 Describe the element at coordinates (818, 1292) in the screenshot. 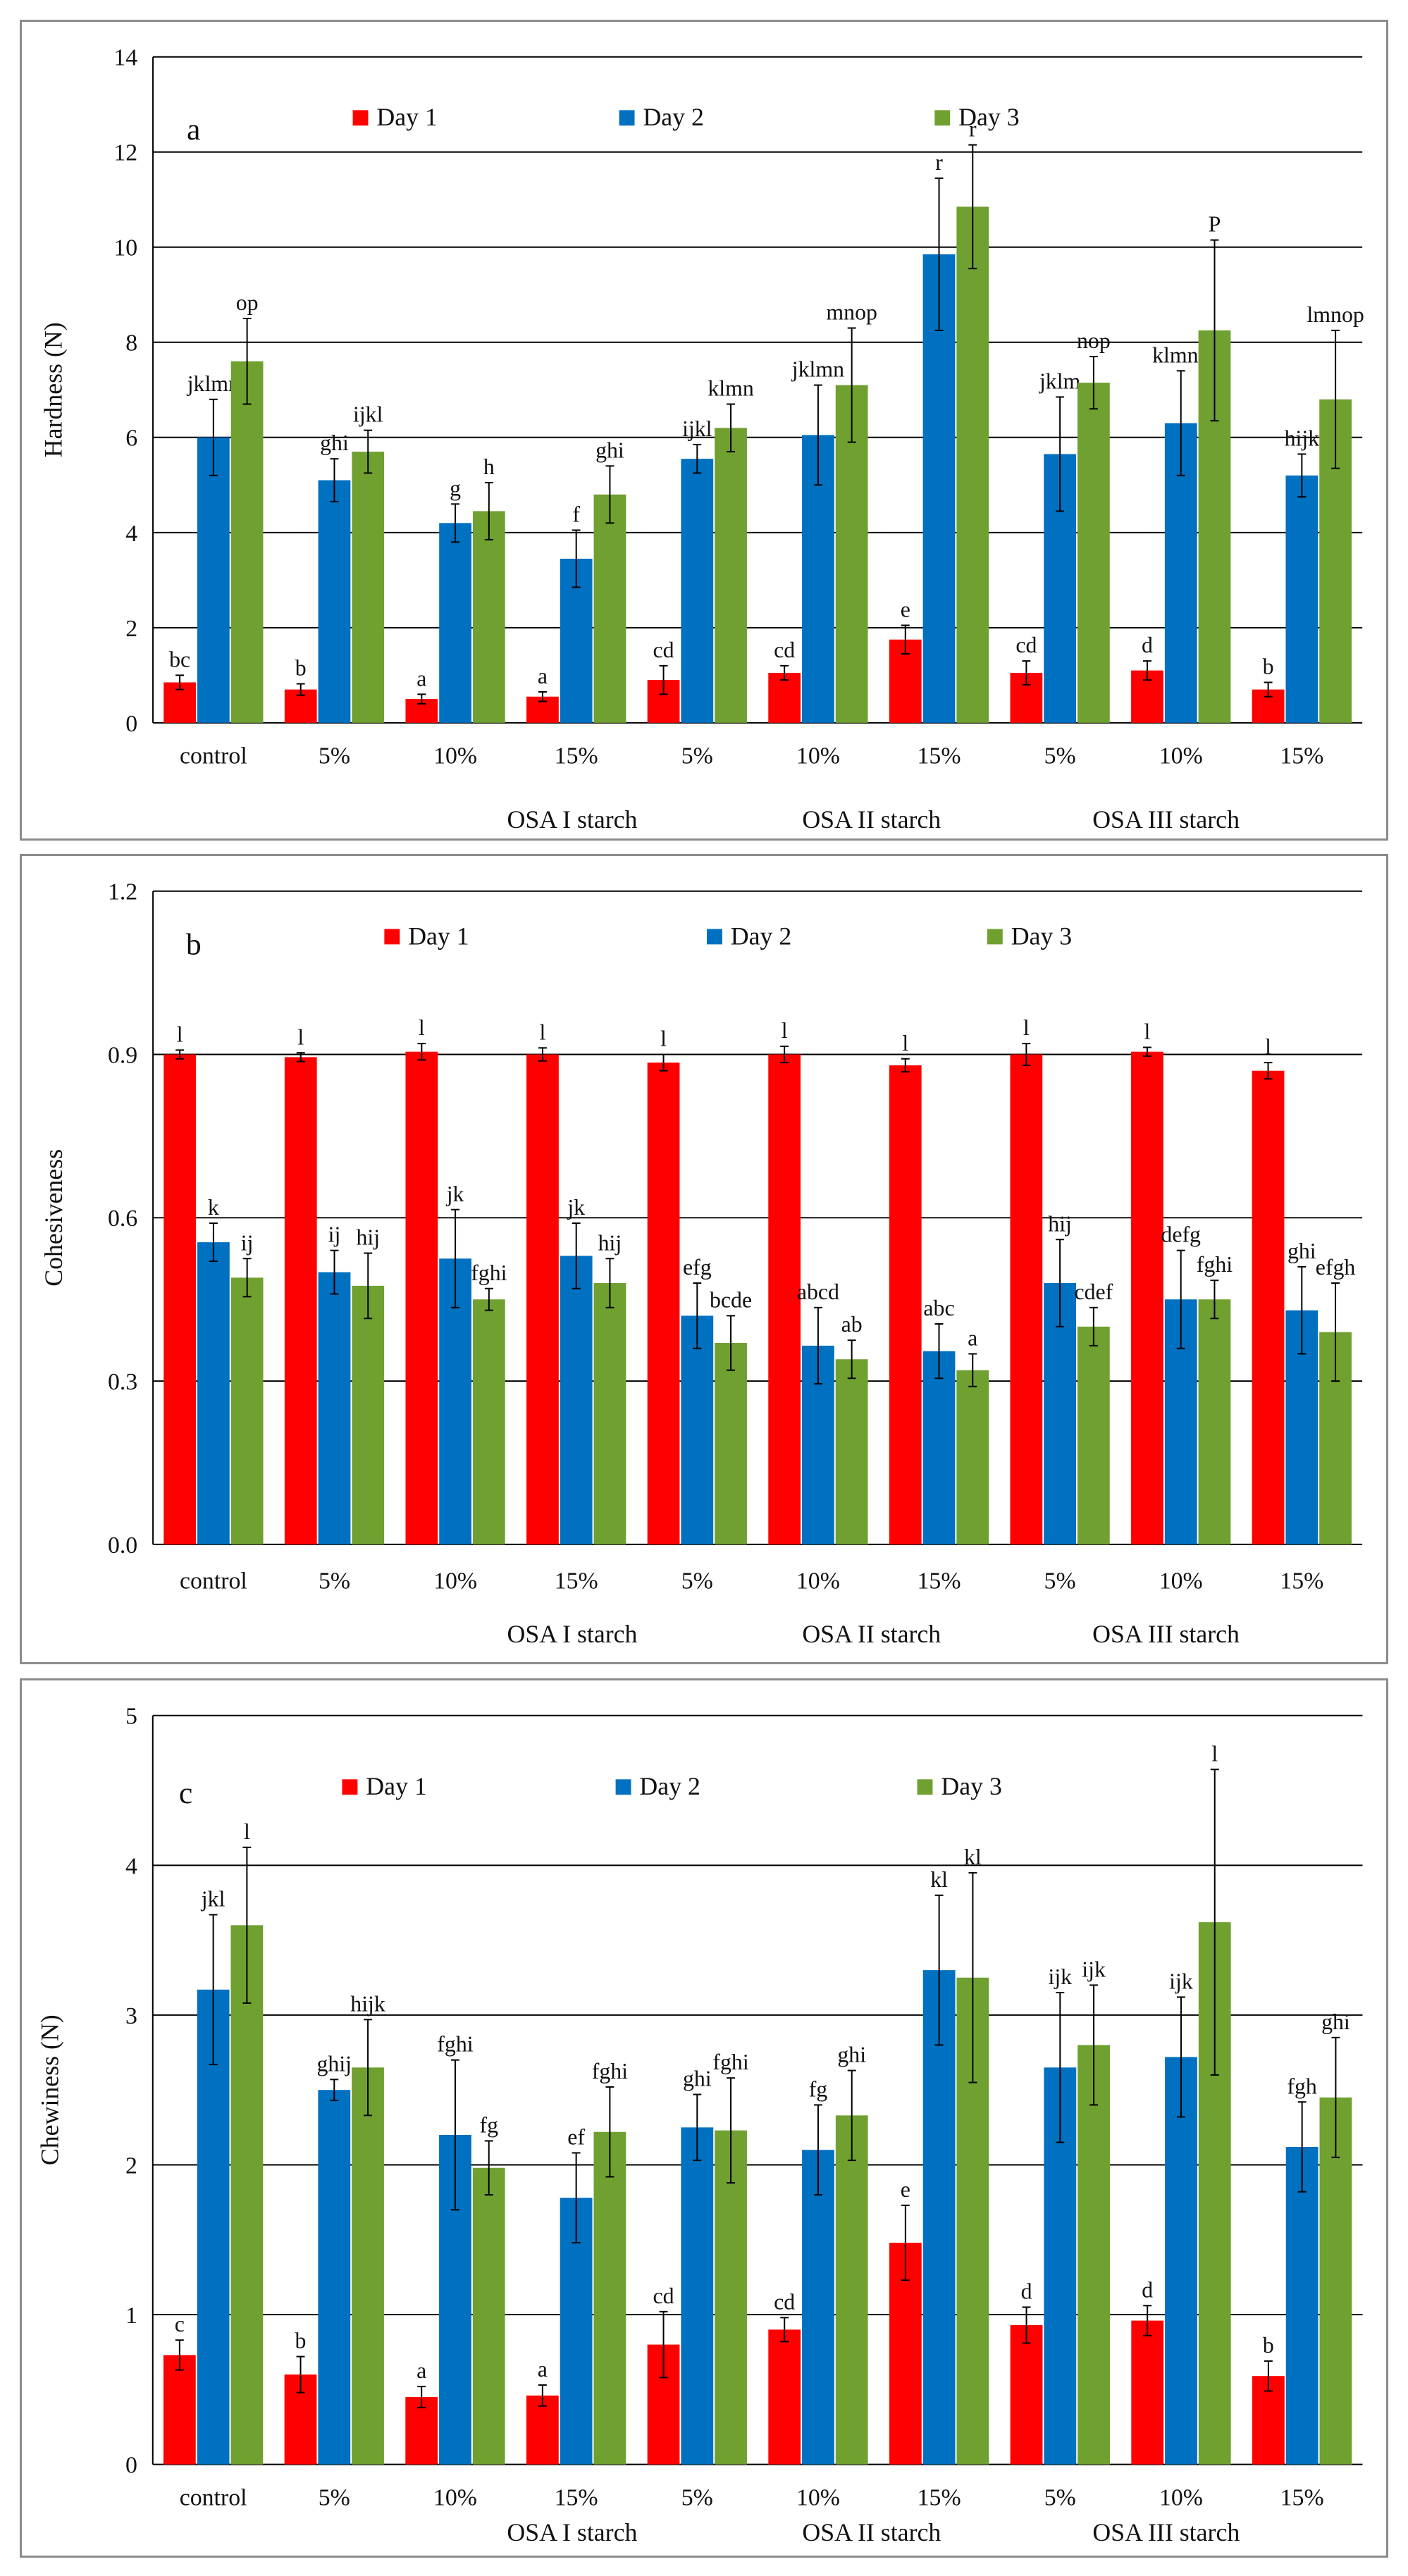

I see `significance-letter: abcd` at that location.